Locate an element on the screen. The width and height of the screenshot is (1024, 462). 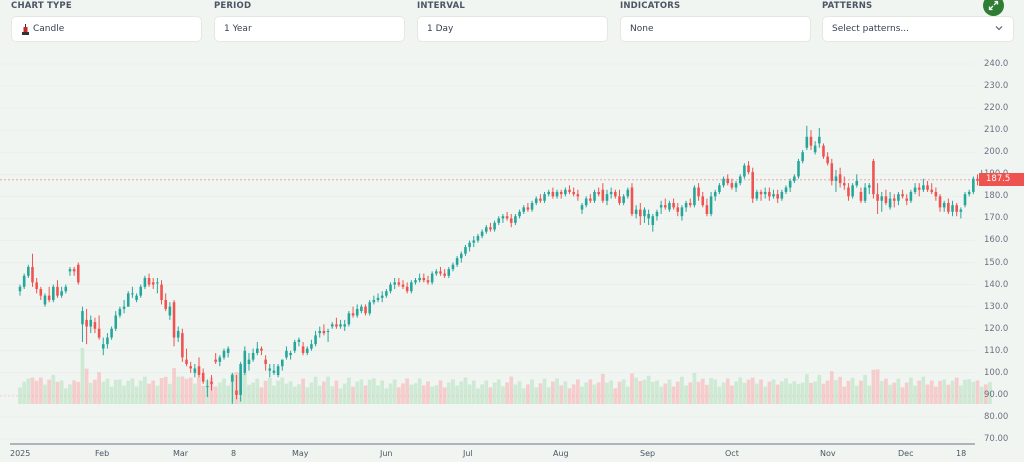
indicators-select: None is located at coordinates (715, 29).